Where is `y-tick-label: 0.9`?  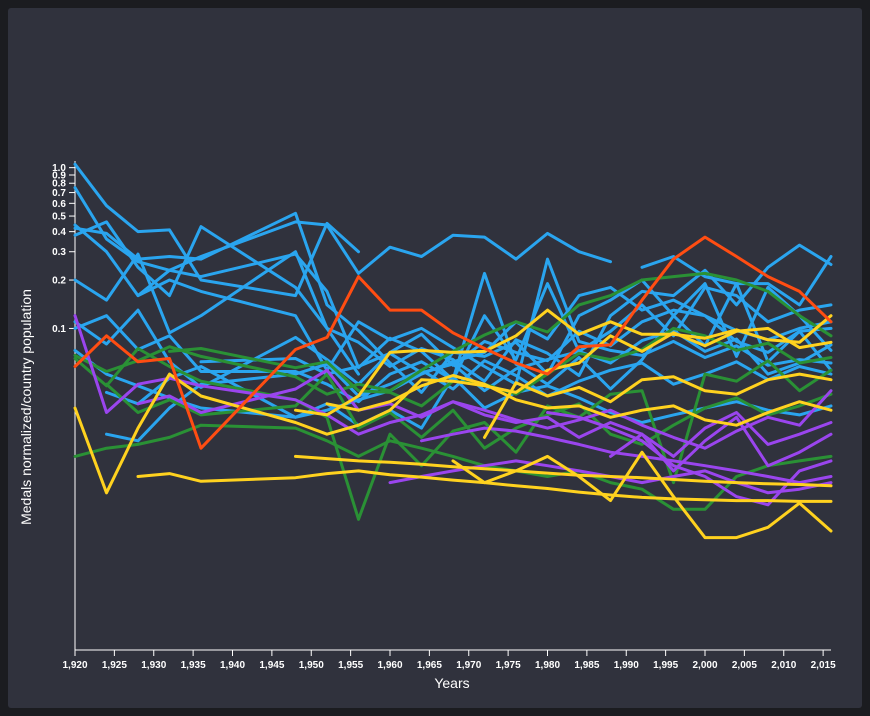 y-tick-label: 0.9 is located at coordinates (59, 176).